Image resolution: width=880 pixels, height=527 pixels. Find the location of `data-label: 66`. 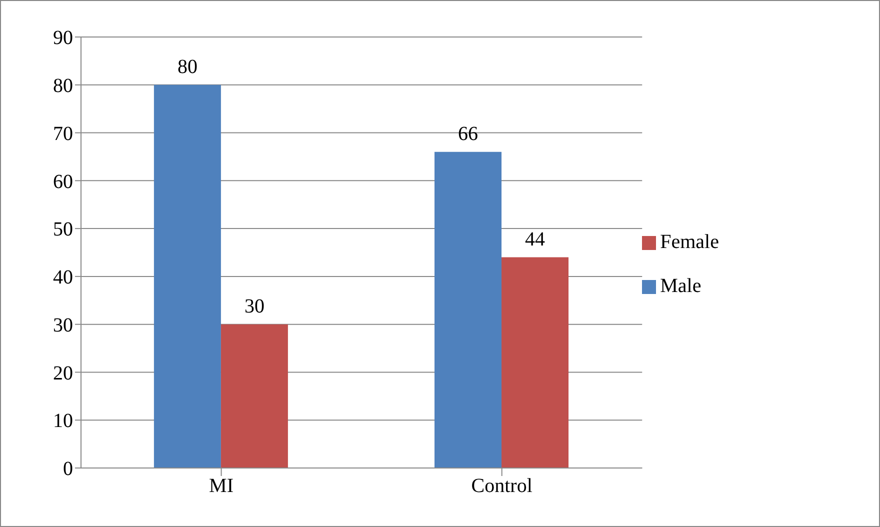

data-label: 66 is located at coordinates (468, 133).